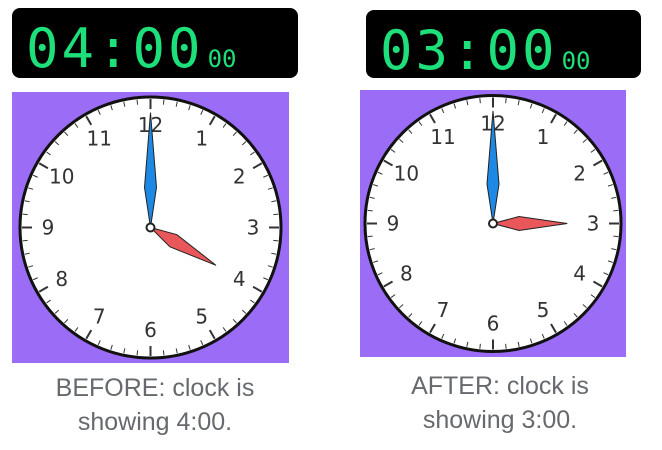 The image size is (662, 450). I want to click on before-digital-display: 04:00 00, so click(155, 43).